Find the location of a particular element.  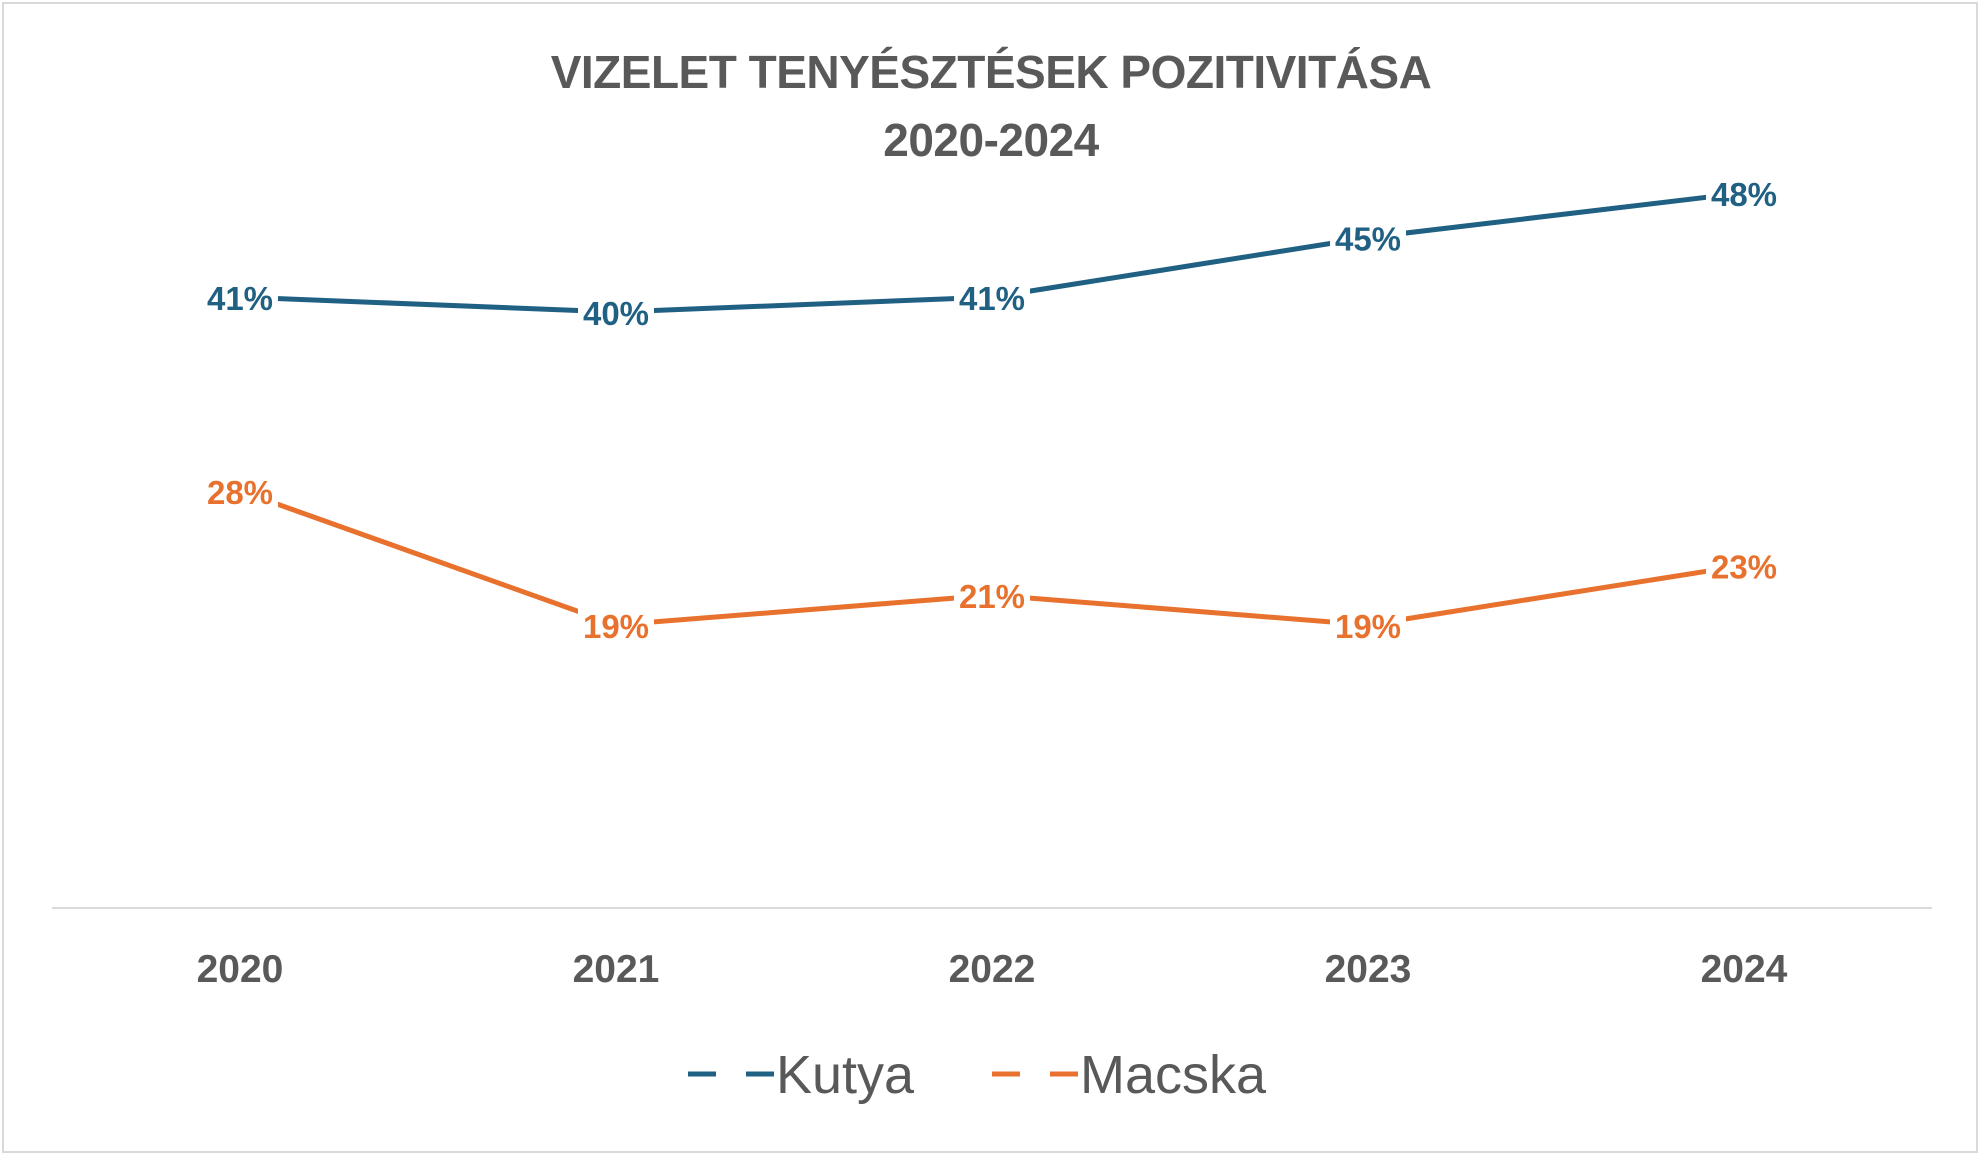

data-label: 45% is located at coordinates (1368, 239).